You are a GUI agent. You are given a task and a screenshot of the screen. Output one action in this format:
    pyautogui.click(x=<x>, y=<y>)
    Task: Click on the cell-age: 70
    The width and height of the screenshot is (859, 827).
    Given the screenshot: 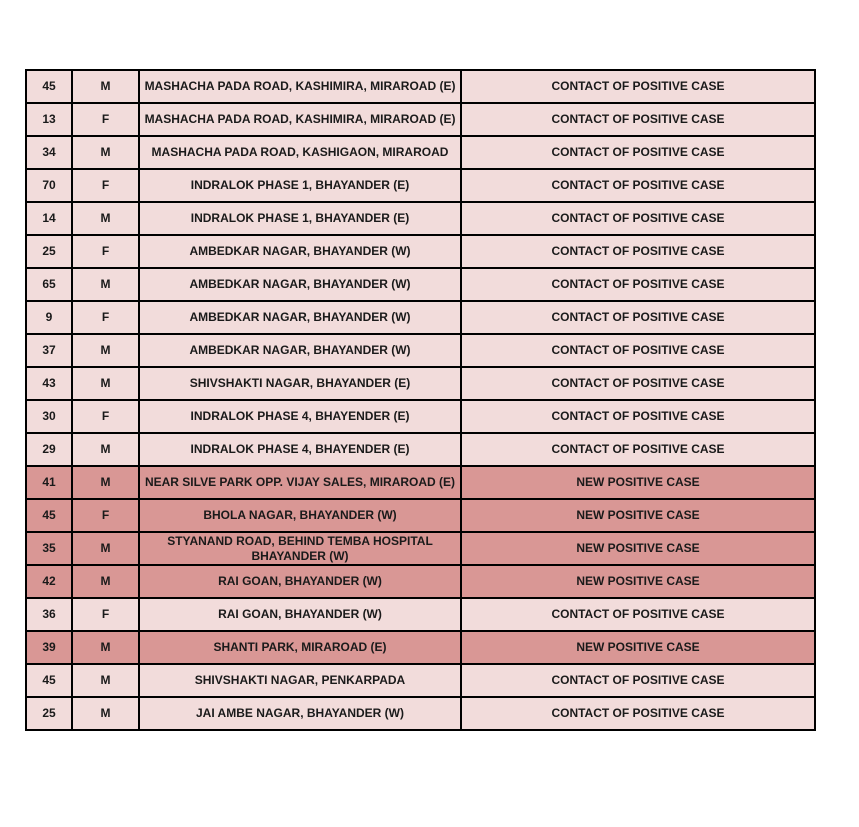 What is the action you would take?
    pyautogui.click(x=49, y=185)
    